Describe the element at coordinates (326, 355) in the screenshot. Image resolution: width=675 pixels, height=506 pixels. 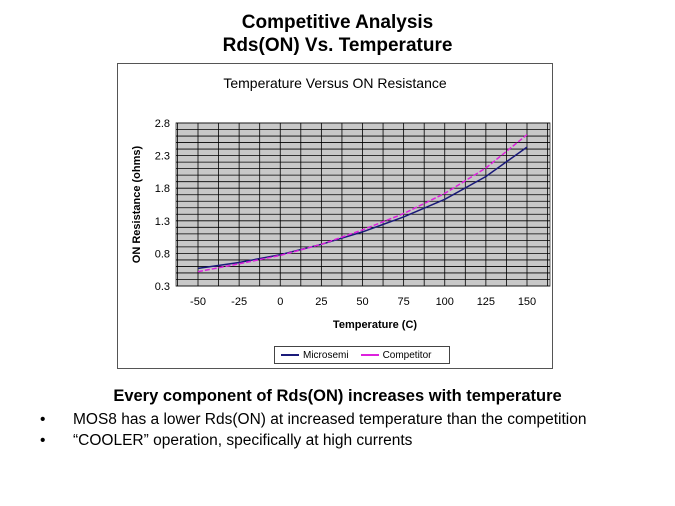
I see `legend-label-microsemi: Microsemi` at that location.